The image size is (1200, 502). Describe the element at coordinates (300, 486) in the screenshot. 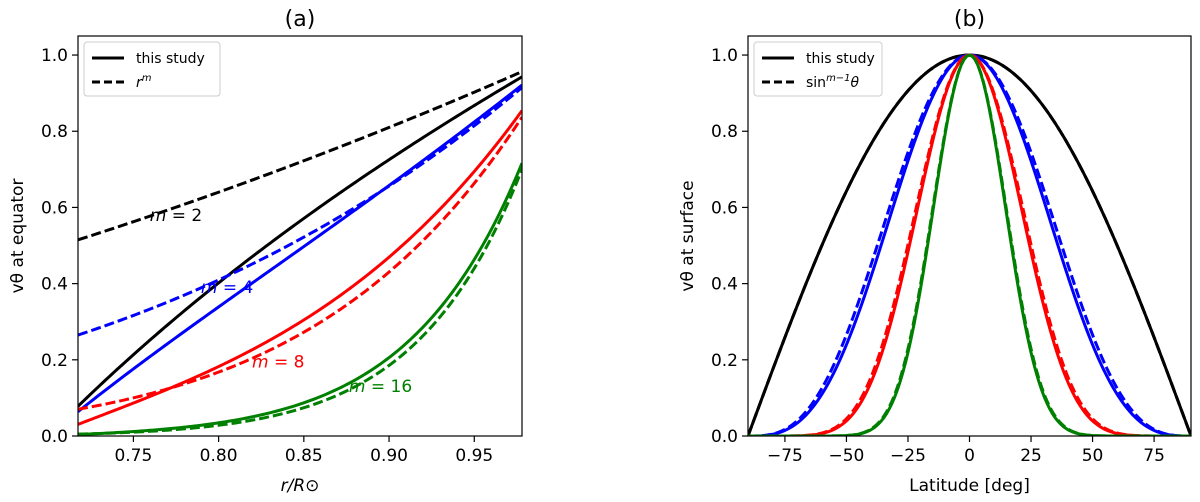

I see `x-axis-label: r/R⊙` at that location.